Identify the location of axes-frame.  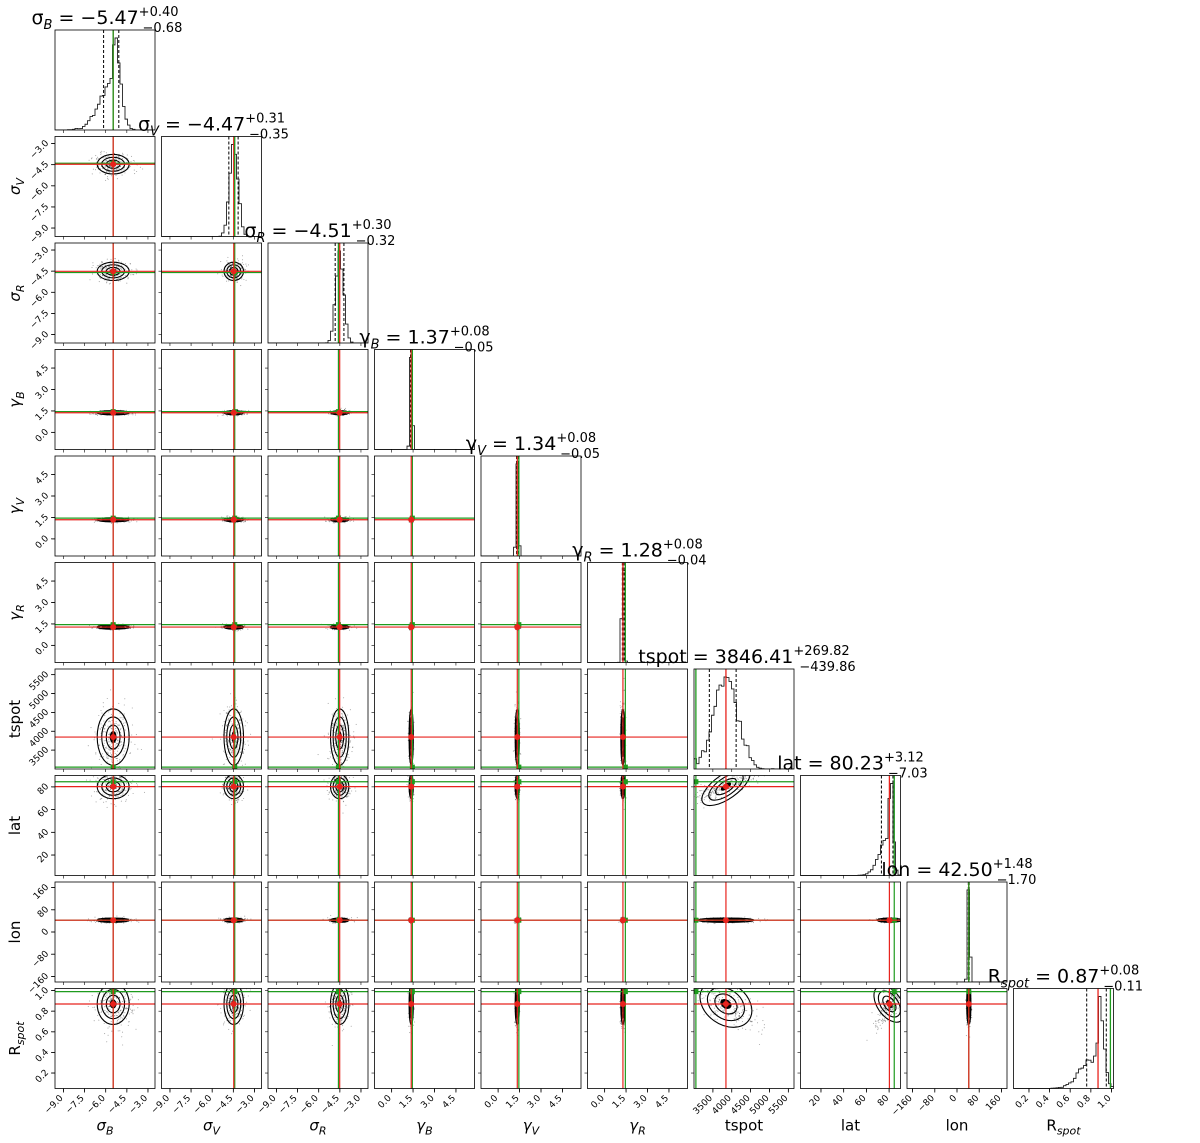
(211, 293).